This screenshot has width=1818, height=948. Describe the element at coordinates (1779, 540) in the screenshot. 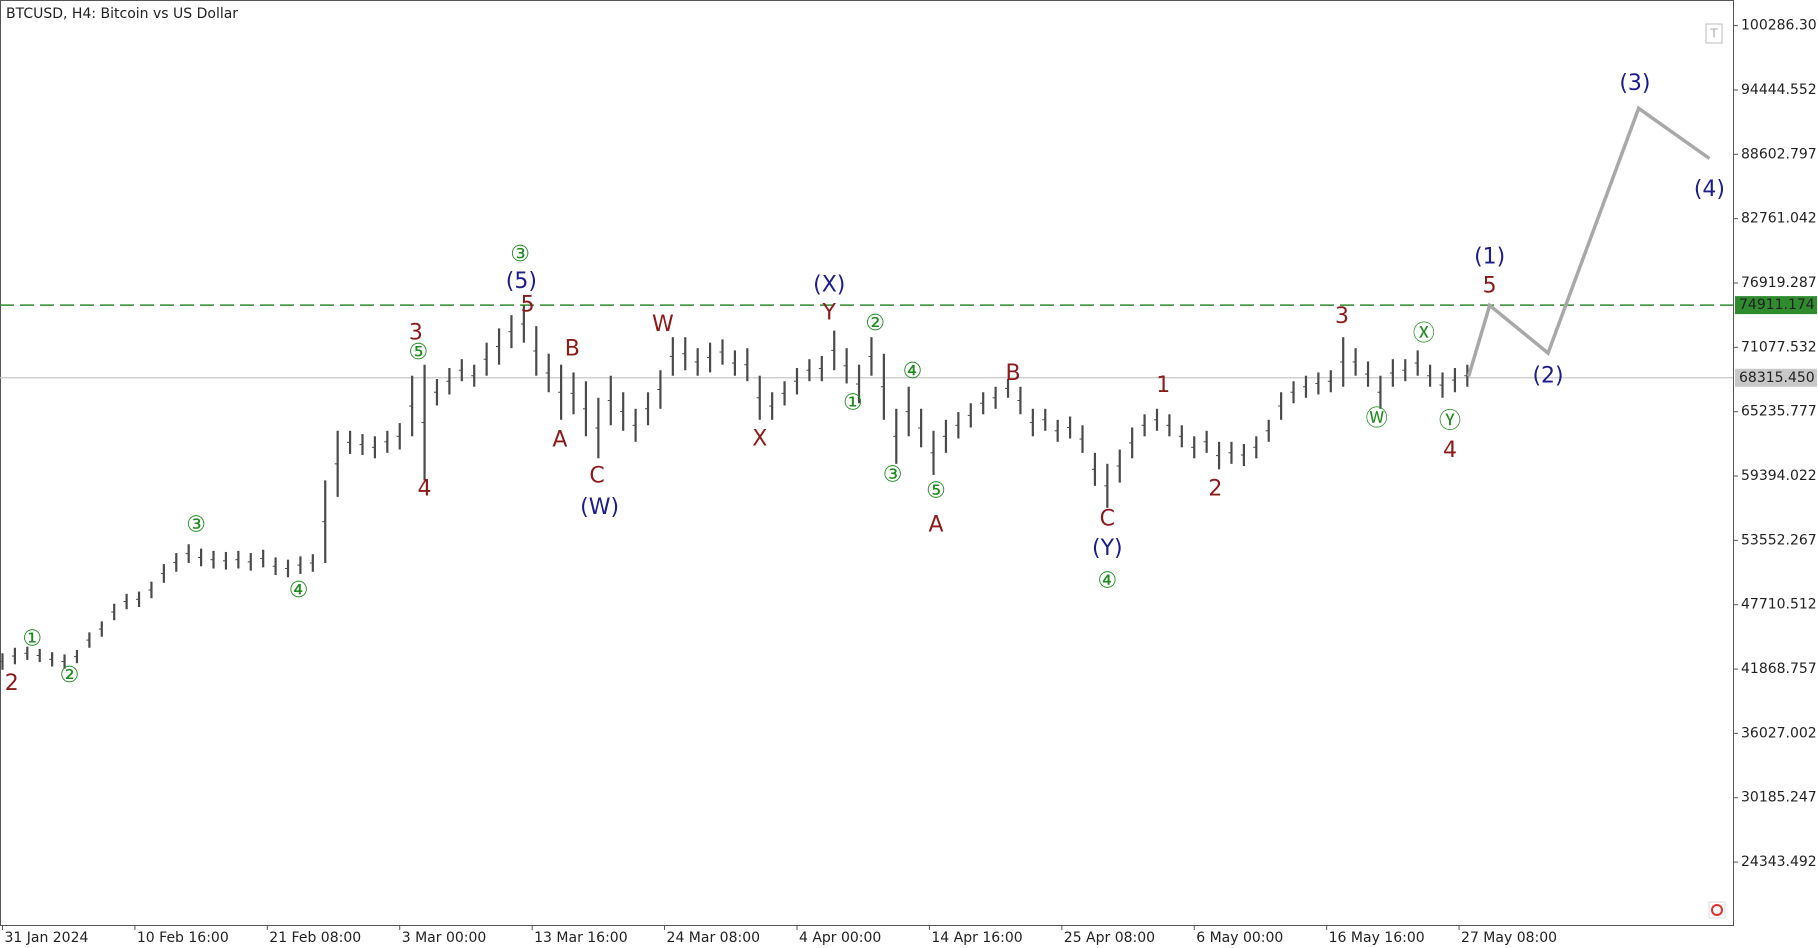

I see `y-tick-label: 53552.267` at that location.